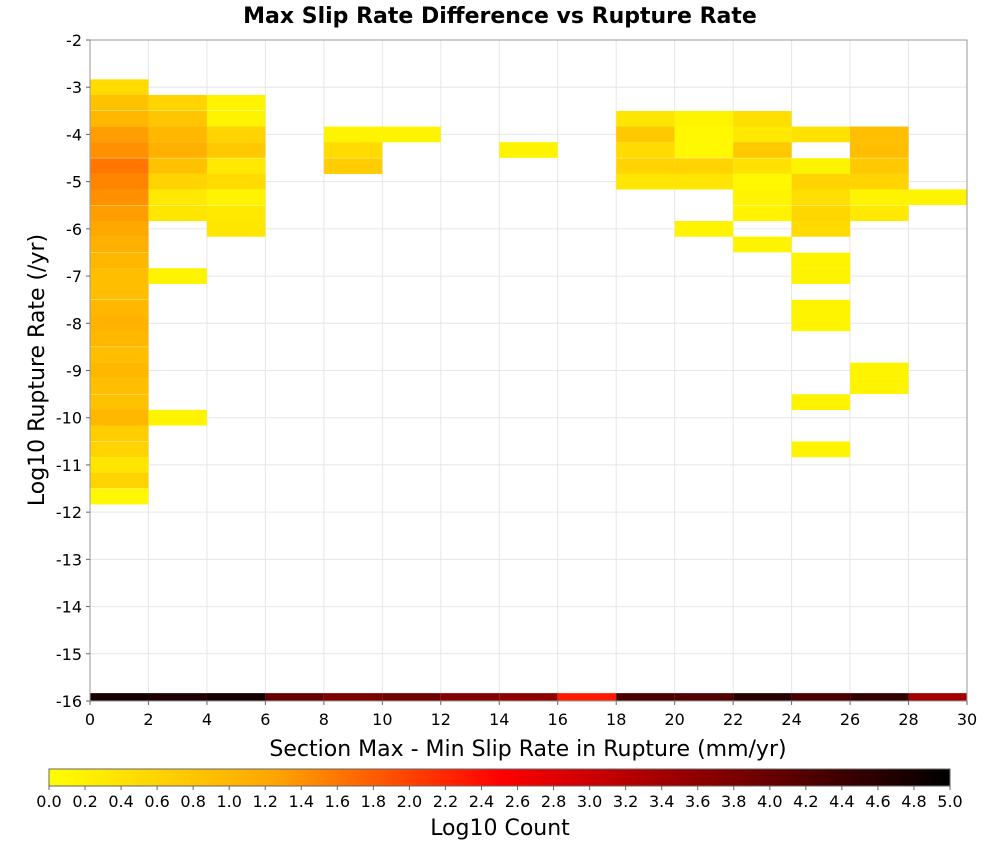 This screenshot has height=850, width=1000. Describe the element at coordinates (156, 801) in the screenshot. I see `colorbar-tick-label: 0.6` at that location.